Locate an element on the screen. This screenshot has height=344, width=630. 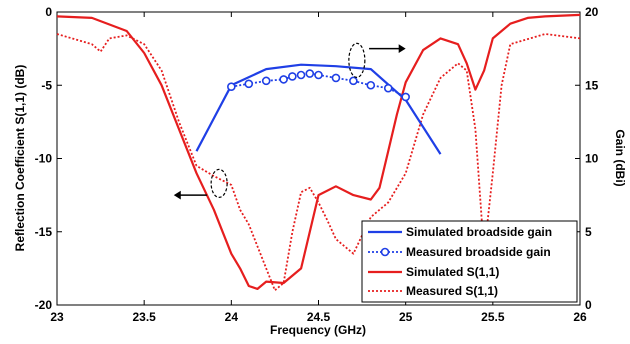
legend-label-simulated-s11: Simulated S(1,1) is located at coordinates (452, 272).